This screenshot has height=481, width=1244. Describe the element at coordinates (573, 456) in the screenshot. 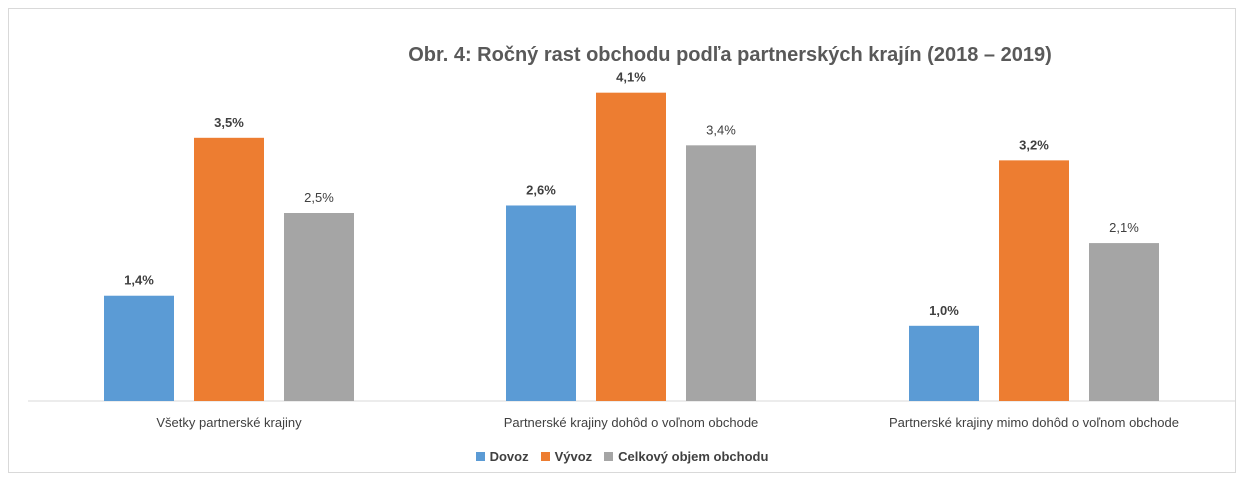

I see `legend-label: Vývoz` at that location.